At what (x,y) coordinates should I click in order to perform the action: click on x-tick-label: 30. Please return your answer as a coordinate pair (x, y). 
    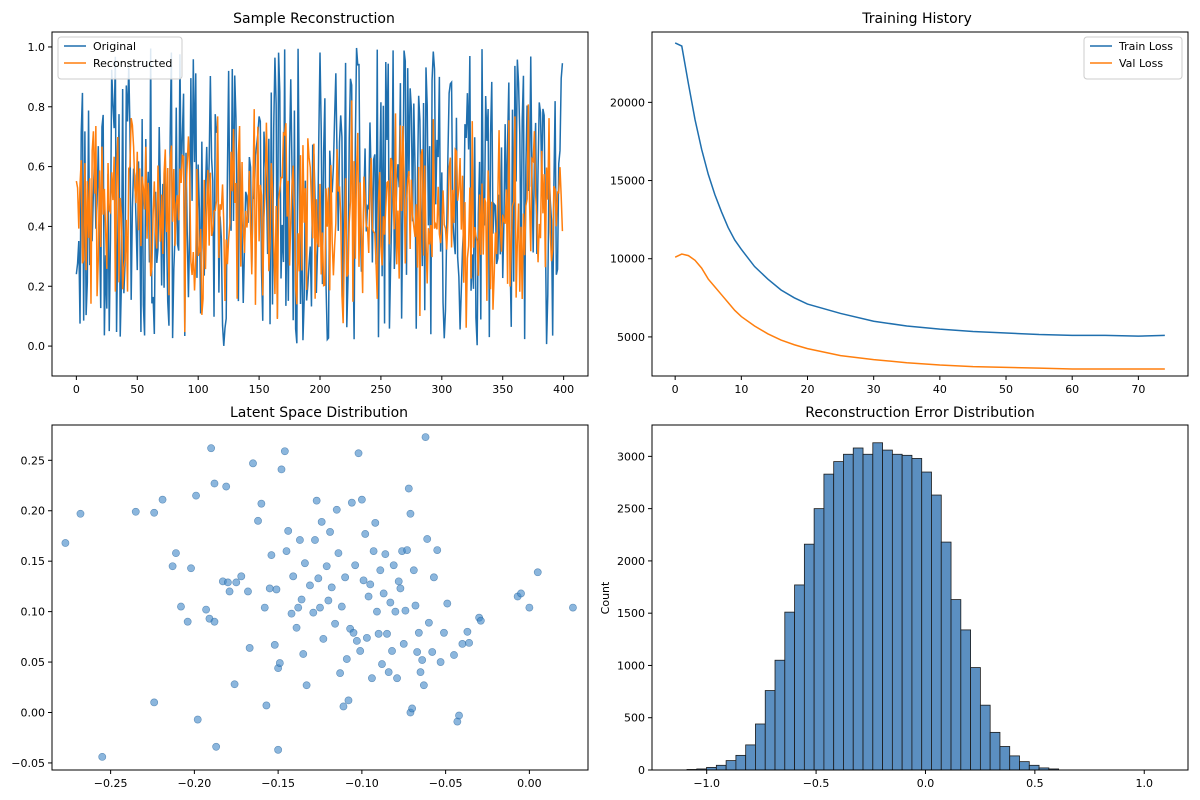
    Looking at the image, I should click on (874, 389).